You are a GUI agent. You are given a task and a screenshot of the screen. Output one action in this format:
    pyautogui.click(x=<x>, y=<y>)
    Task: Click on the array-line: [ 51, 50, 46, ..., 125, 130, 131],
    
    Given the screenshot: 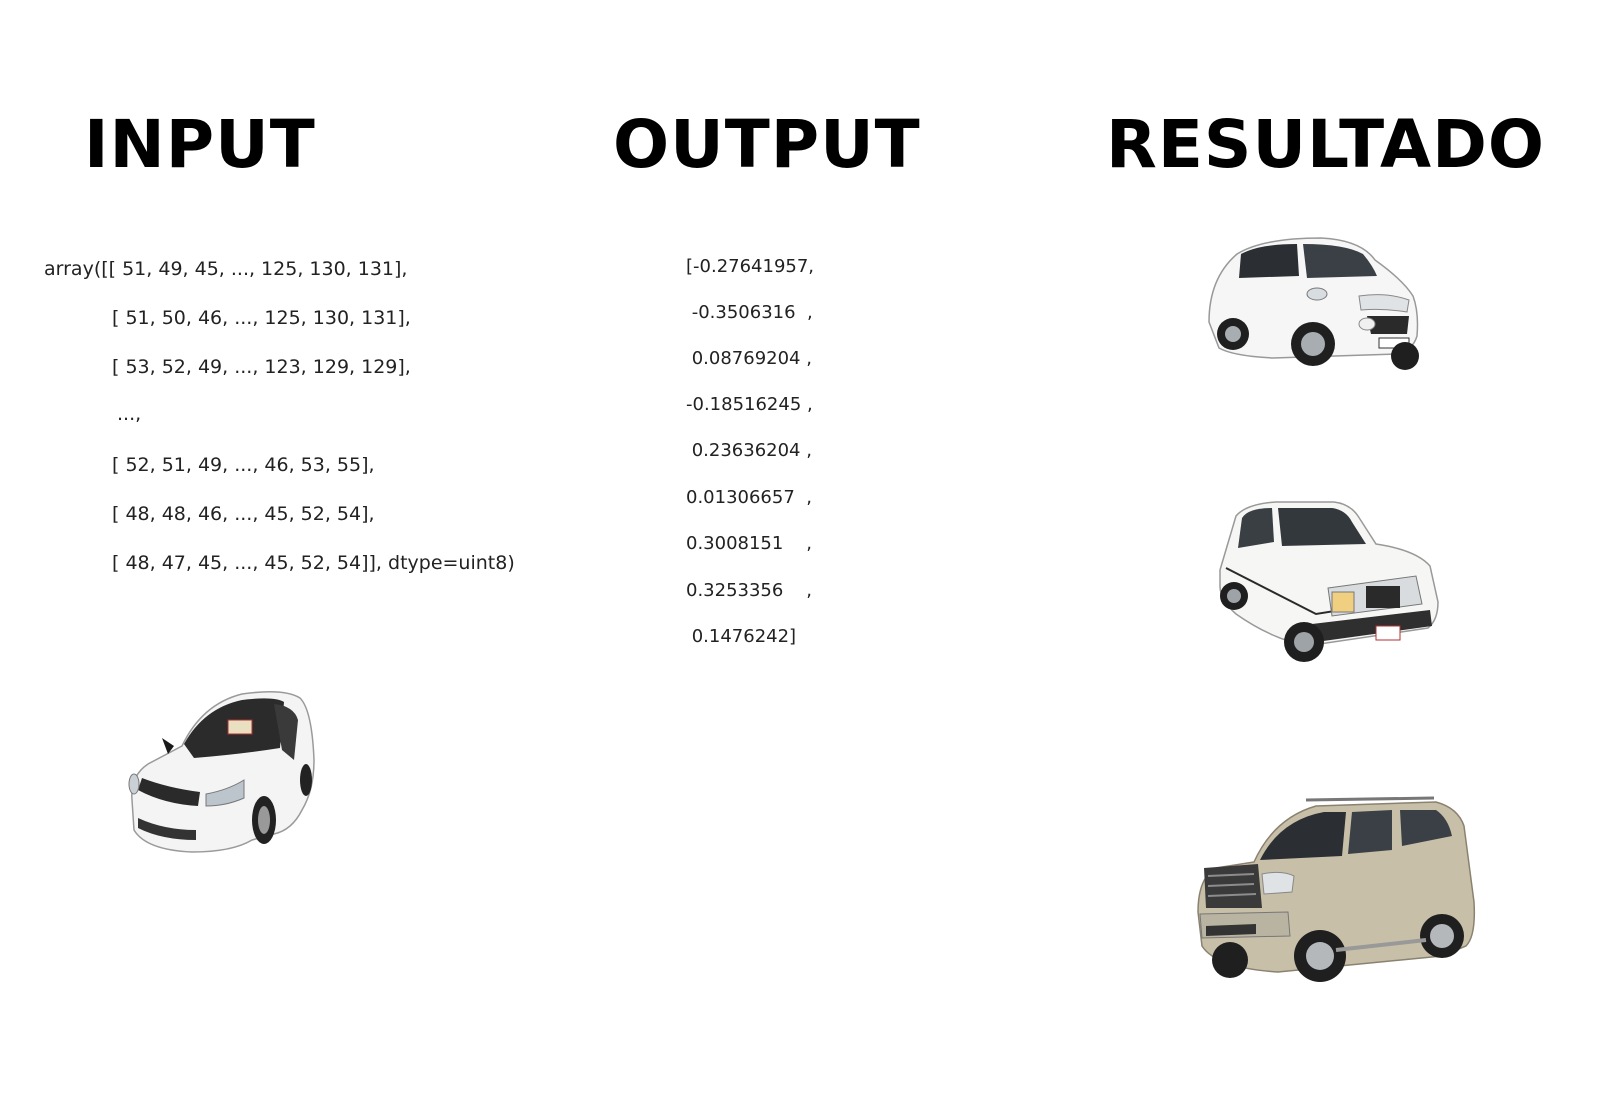 What is the action you would take?
    pyautogui.click(x=261, y=318)
    